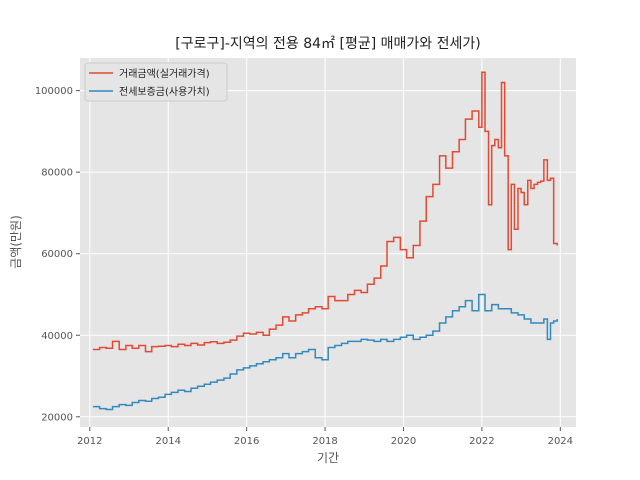  Describe the element at coordinates (328, 458) in the screenshot. I see `x-axis-label: 기간` at that location.